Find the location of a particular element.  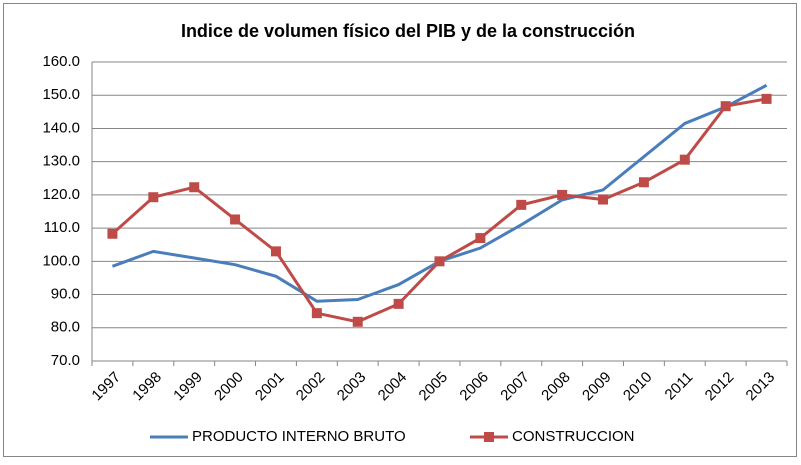

y-tick-label: 130.0 is located at coordinates (61, 161).